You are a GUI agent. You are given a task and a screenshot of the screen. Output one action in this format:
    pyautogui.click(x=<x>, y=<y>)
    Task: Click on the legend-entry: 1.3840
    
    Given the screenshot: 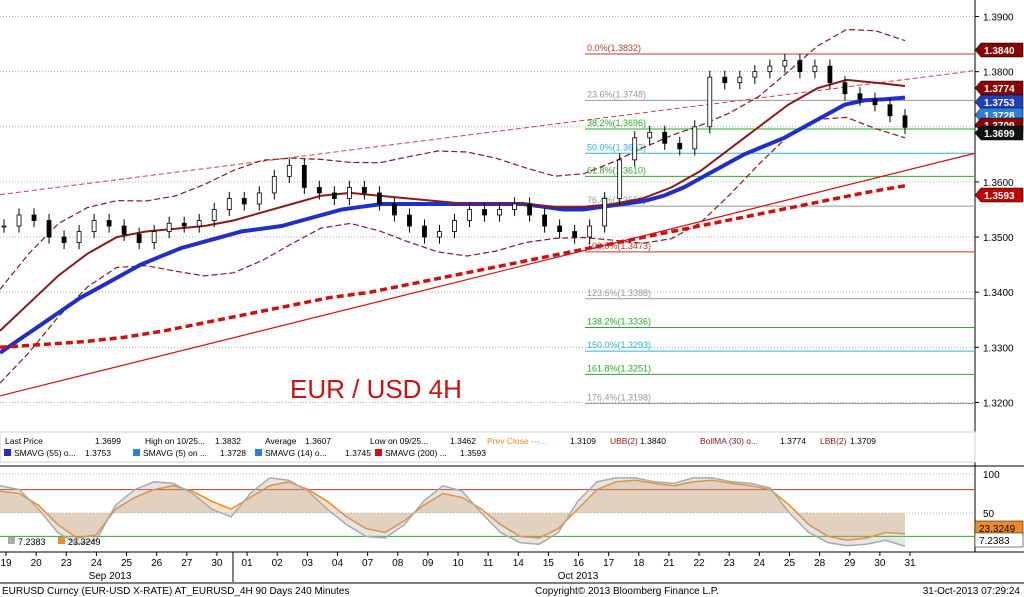 What is the action you would take?
    pyautogui.click(x=653, y=441)
    